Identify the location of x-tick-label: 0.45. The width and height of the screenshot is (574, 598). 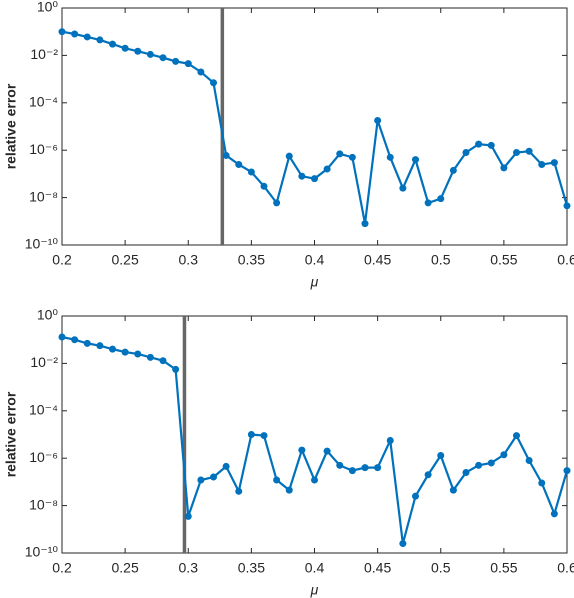
(377, 568).